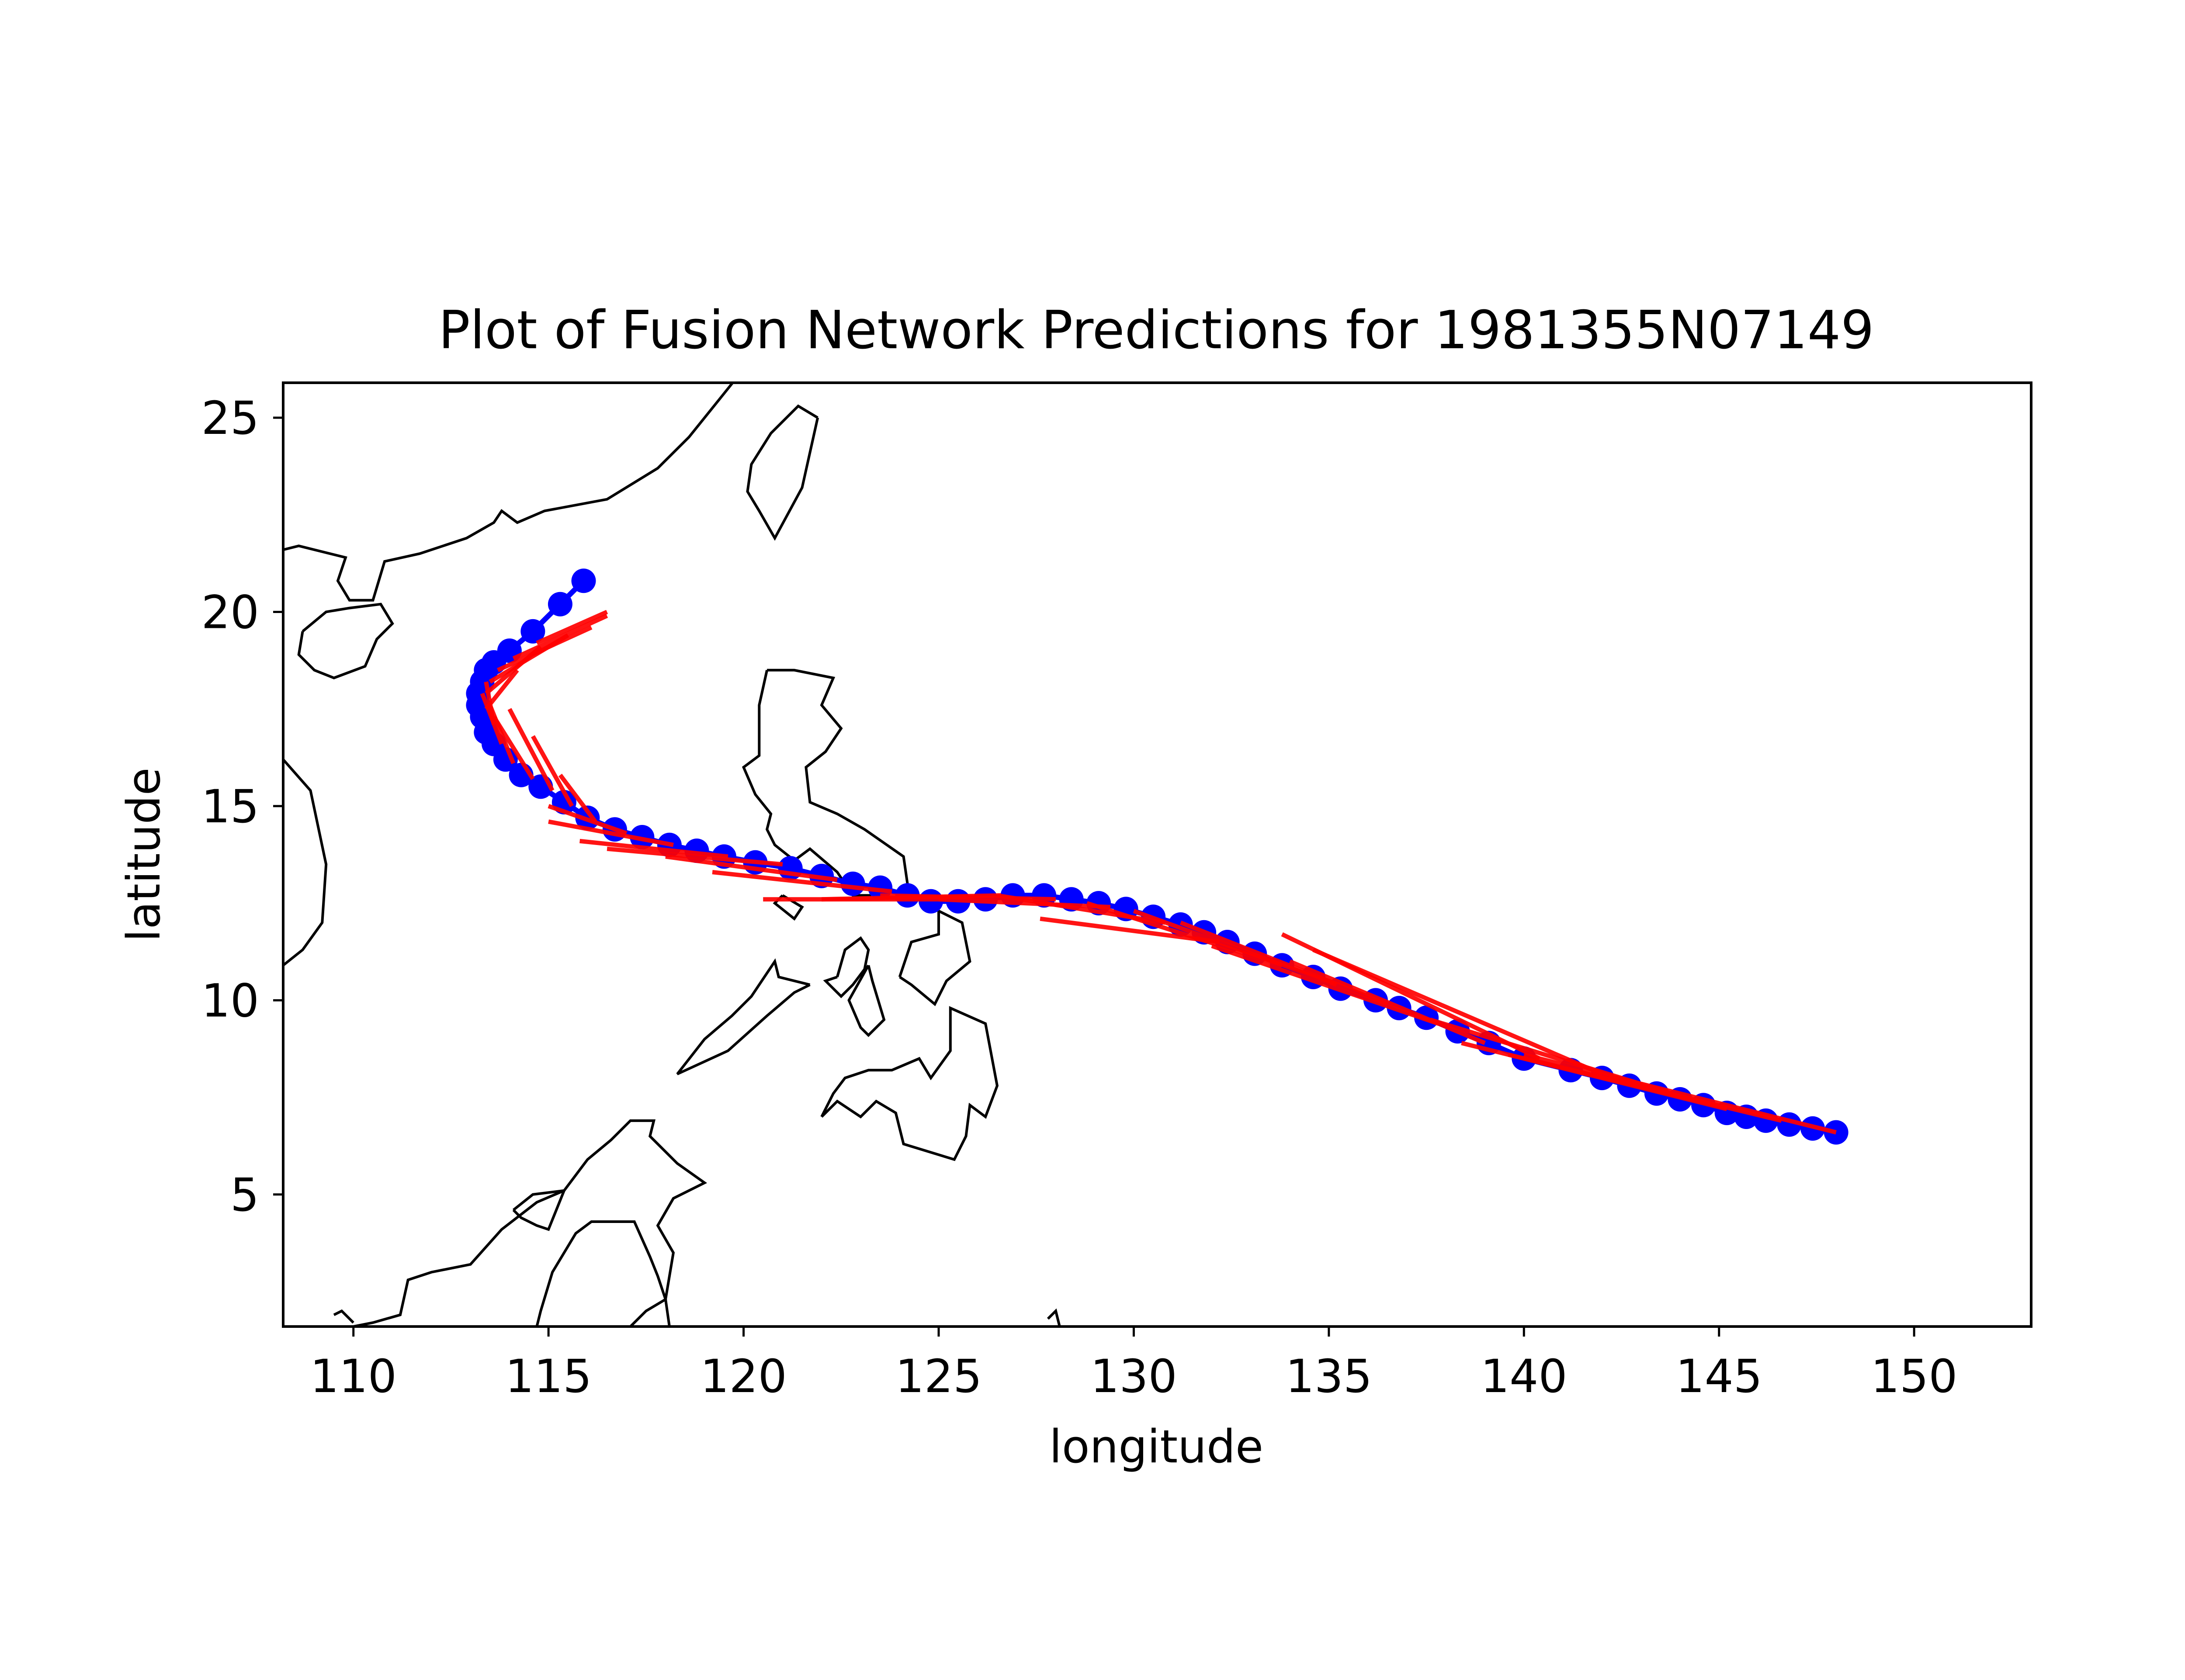 The image size is (2185, 1680). Describe the element at coordinates (230, 612) in the screenshot. I see `y-tick-label-20: 20` at that location.